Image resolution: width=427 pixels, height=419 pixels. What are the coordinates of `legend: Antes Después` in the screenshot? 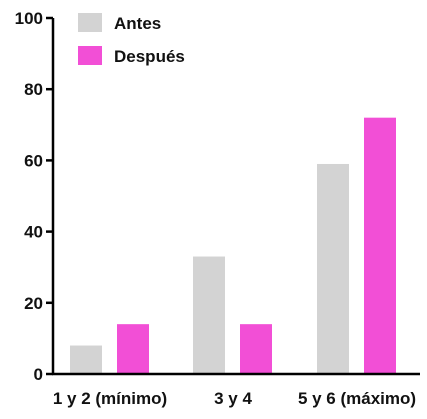 It's located at (131, 39).